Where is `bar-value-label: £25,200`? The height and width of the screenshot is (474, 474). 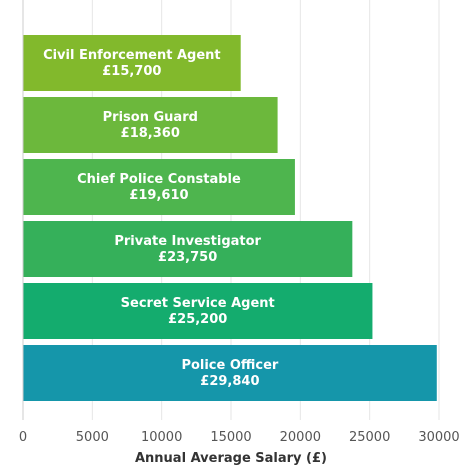
bar-value-label: £25,200 is located at coordinates (197, 319).